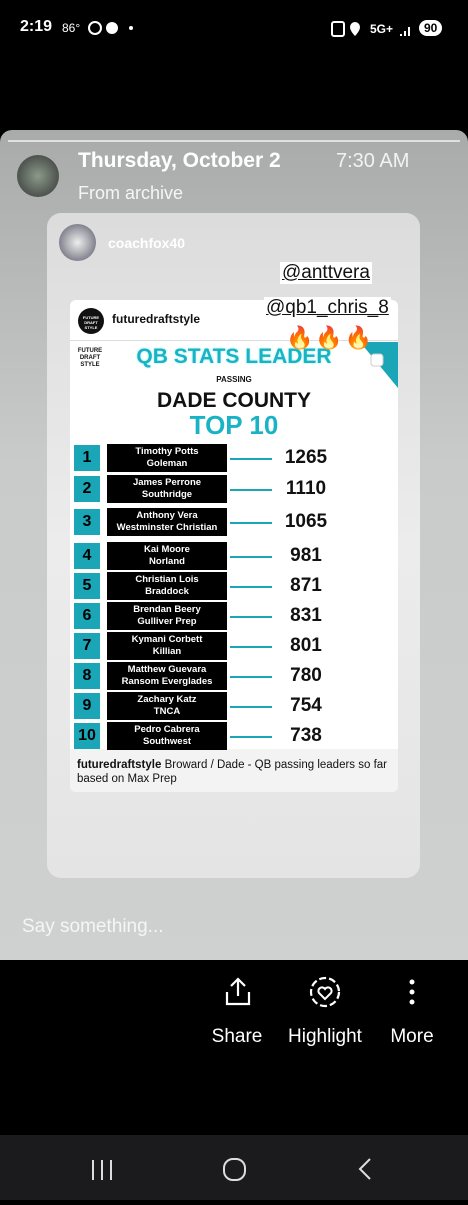 This screenshot has height=1205, width=468. What do you see at coordinates (167, 561) in the screenshot?
I see `player-school: Norland` at bounding box center [167, 561].